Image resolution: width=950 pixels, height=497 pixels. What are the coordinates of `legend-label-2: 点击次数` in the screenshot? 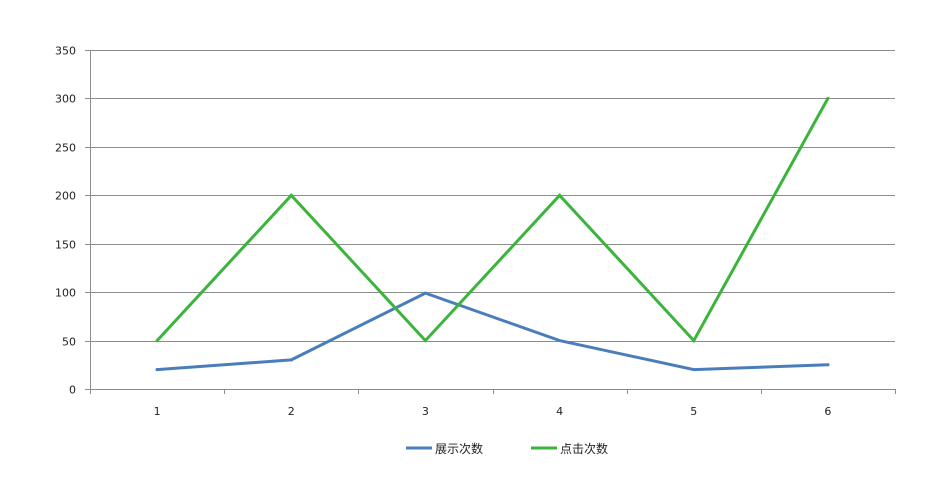 It's located at (584, 448).